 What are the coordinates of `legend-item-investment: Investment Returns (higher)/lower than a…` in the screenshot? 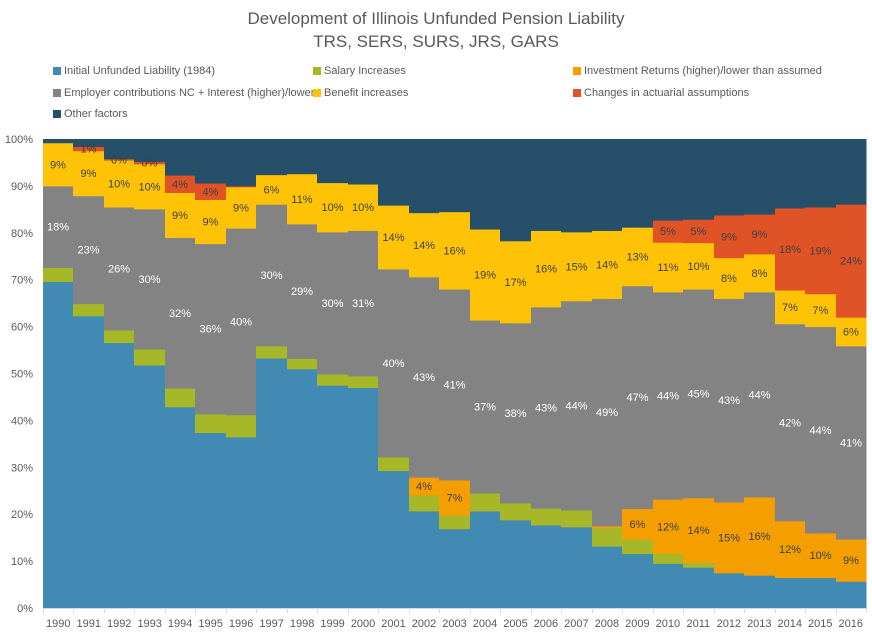 It's located at (697, 71).